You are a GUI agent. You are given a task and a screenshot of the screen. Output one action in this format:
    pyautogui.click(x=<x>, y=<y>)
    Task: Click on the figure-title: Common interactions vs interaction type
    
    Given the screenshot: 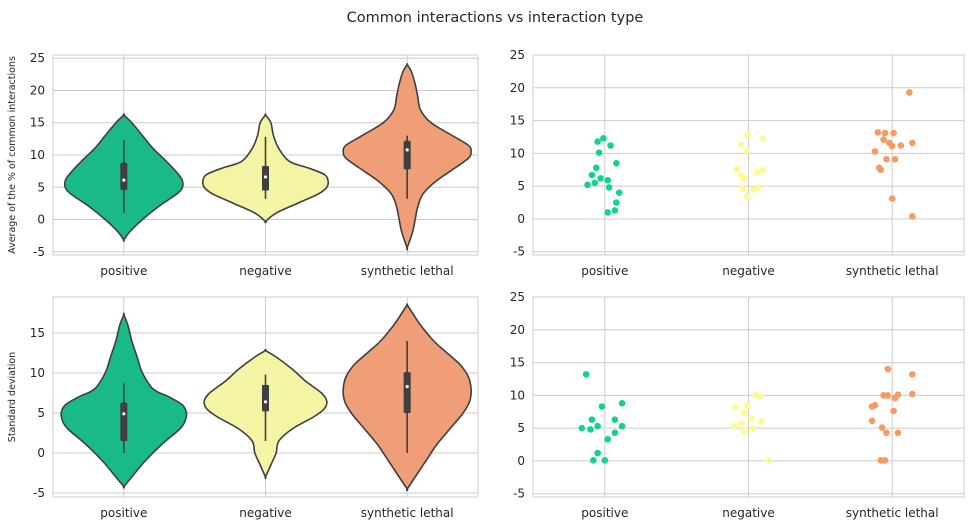 What is the action you would take?
    pyautogui.click(x=495, y=18)
    